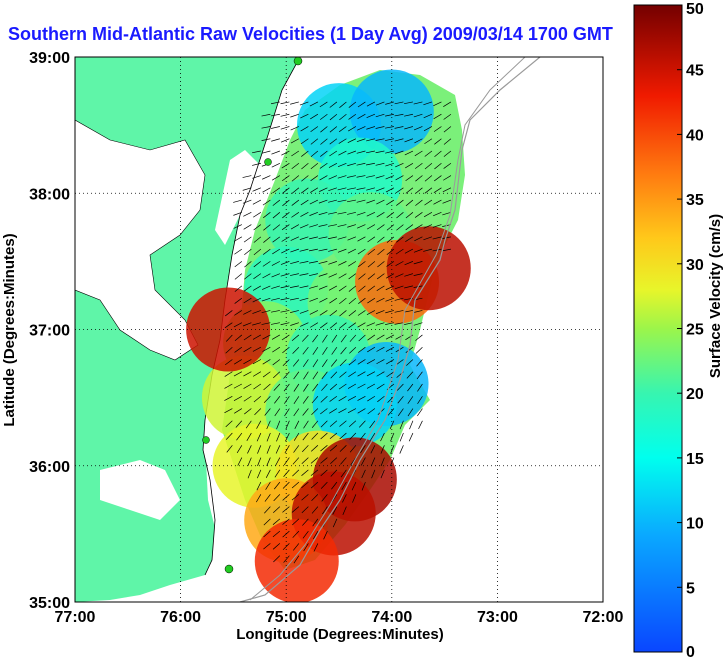 Image resolution: width=724 pixels, height=659 pixels. Describe the element at coordinates (391, 617) in the screenshot. I see `x-tick-label: 74:00` at that location.